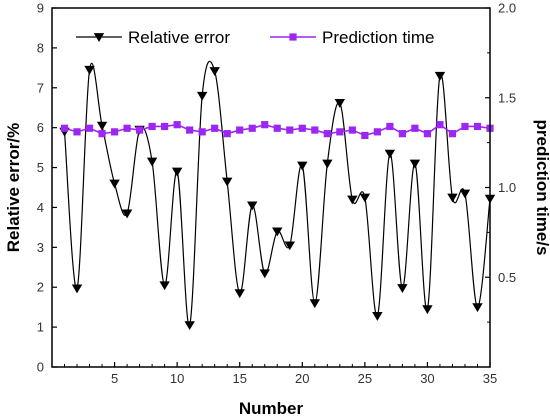 This screenshot has height=419, width=550. Describe the element at coordinates (179, 37) in the screenshot. I see `legend-label: Relative error` at that location.